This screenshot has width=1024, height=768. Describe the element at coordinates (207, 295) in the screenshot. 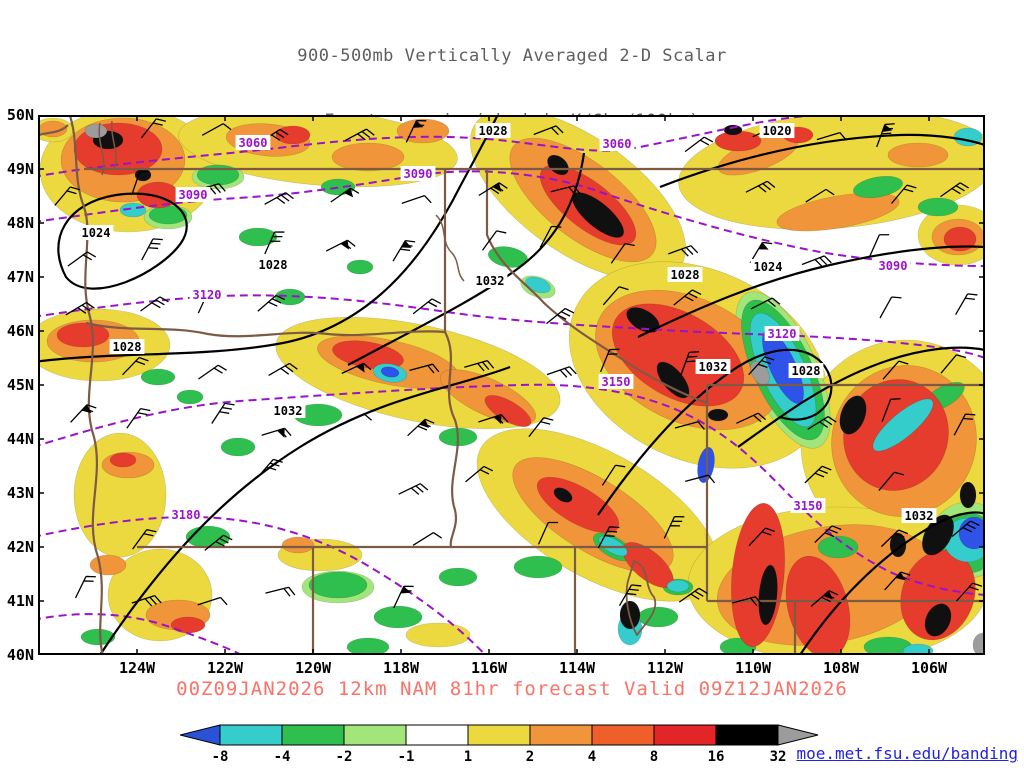

I see `svg-text: 3120` at that location.